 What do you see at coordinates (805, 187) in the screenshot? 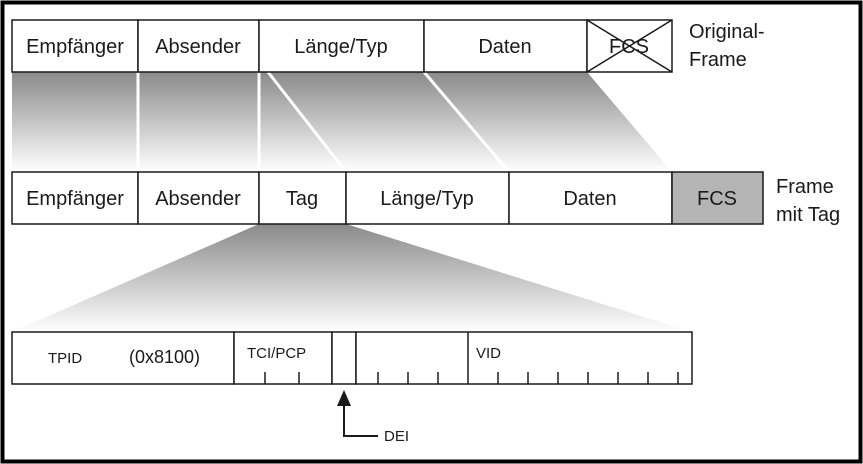
I see `tagged-frame-label-line1: Frame` at bounding box center [805, 187].